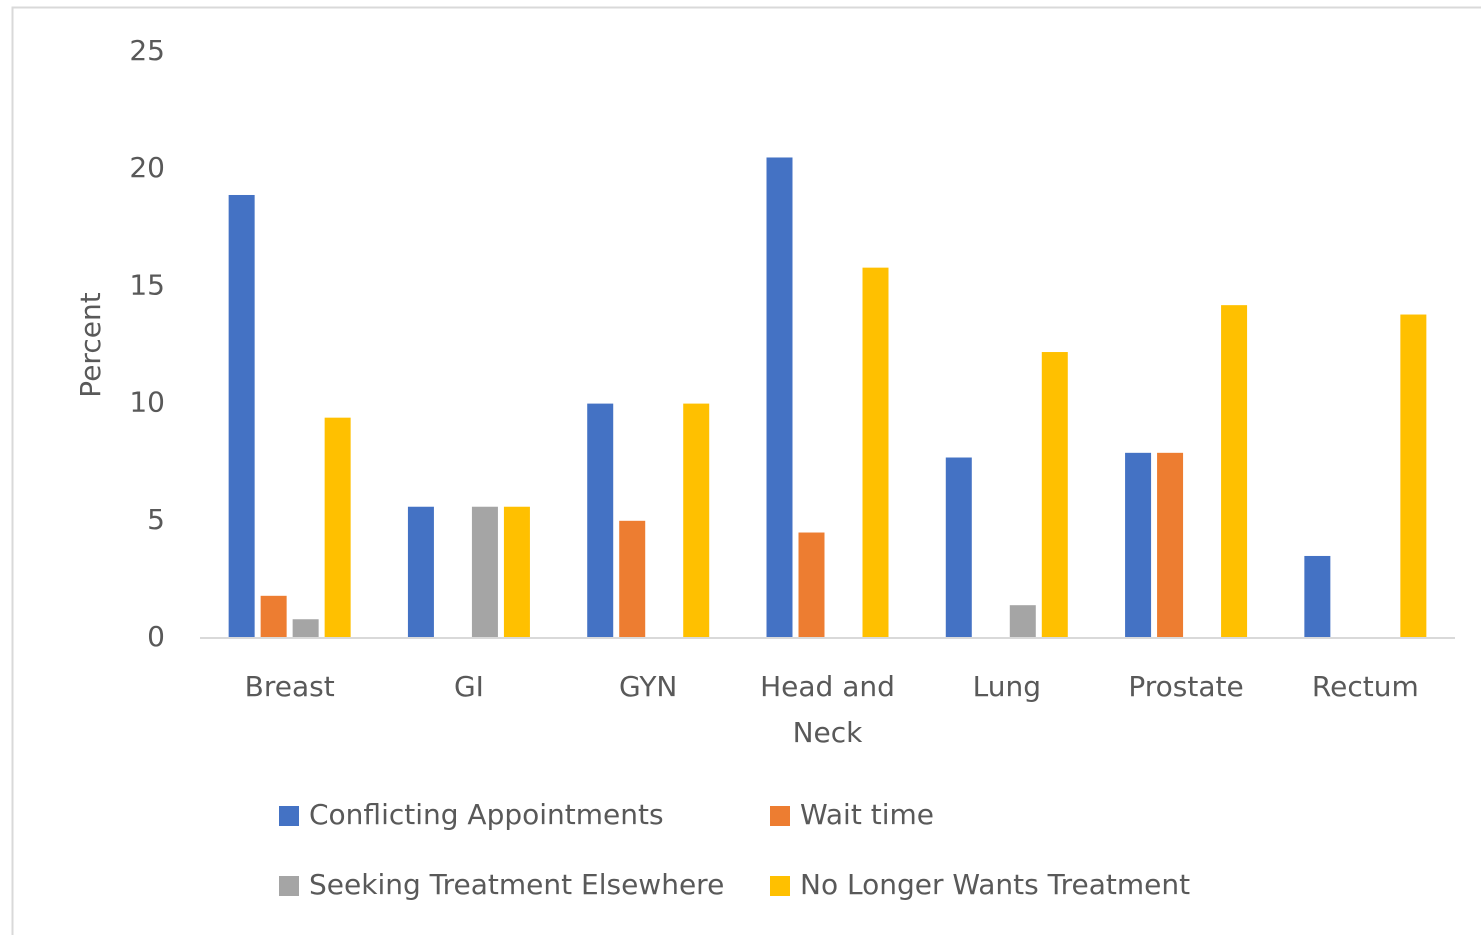 The image size is (1481, 935). Describe the element at coordinates (1365, 686) in the screenshot. I see `x-tick-label: Rectum` at that location.